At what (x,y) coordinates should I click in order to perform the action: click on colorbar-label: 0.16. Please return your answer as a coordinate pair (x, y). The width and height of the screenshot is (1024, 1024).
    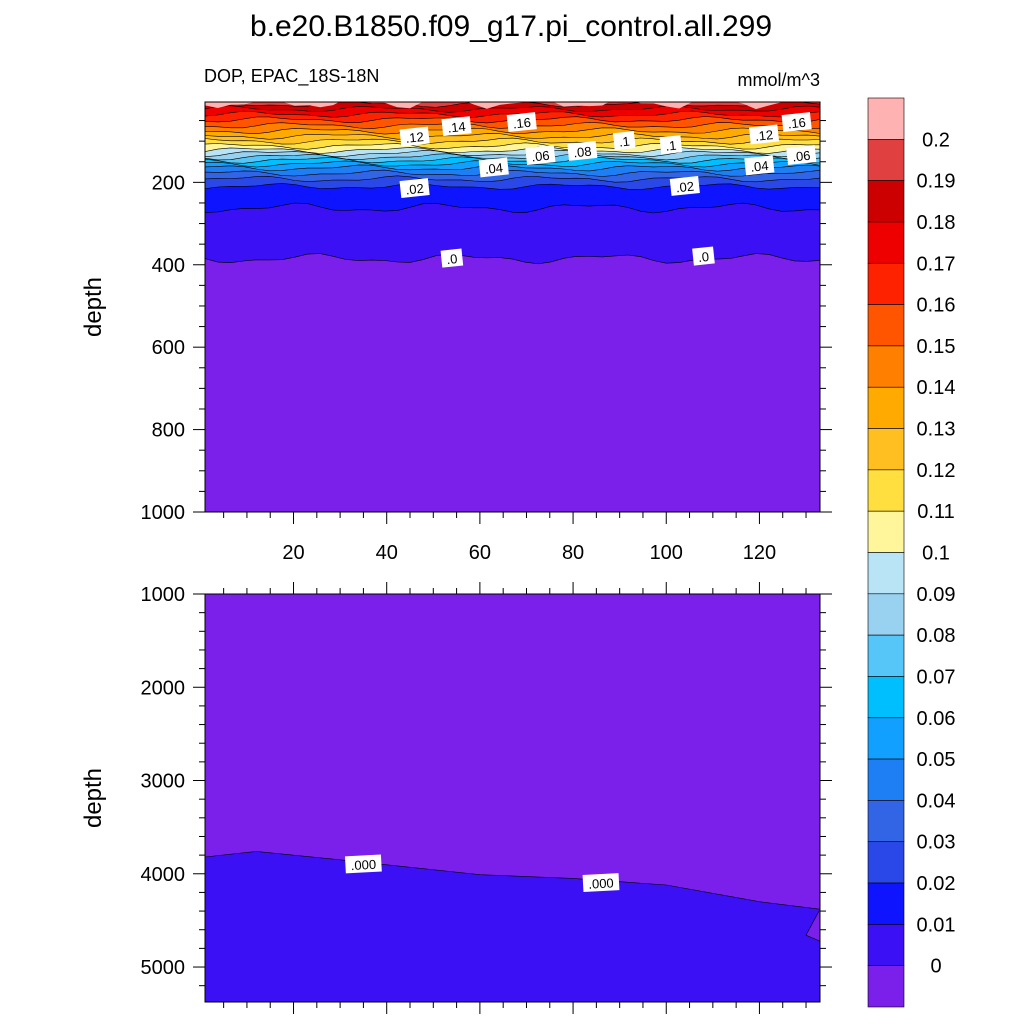
    Looking at the image, I should click on (936, 306).